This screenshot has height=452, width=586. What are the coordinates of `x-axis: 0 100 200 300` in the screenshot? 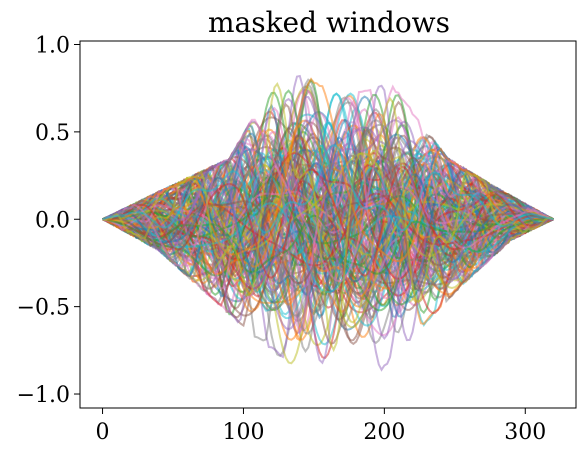 It's located at (321, 426).